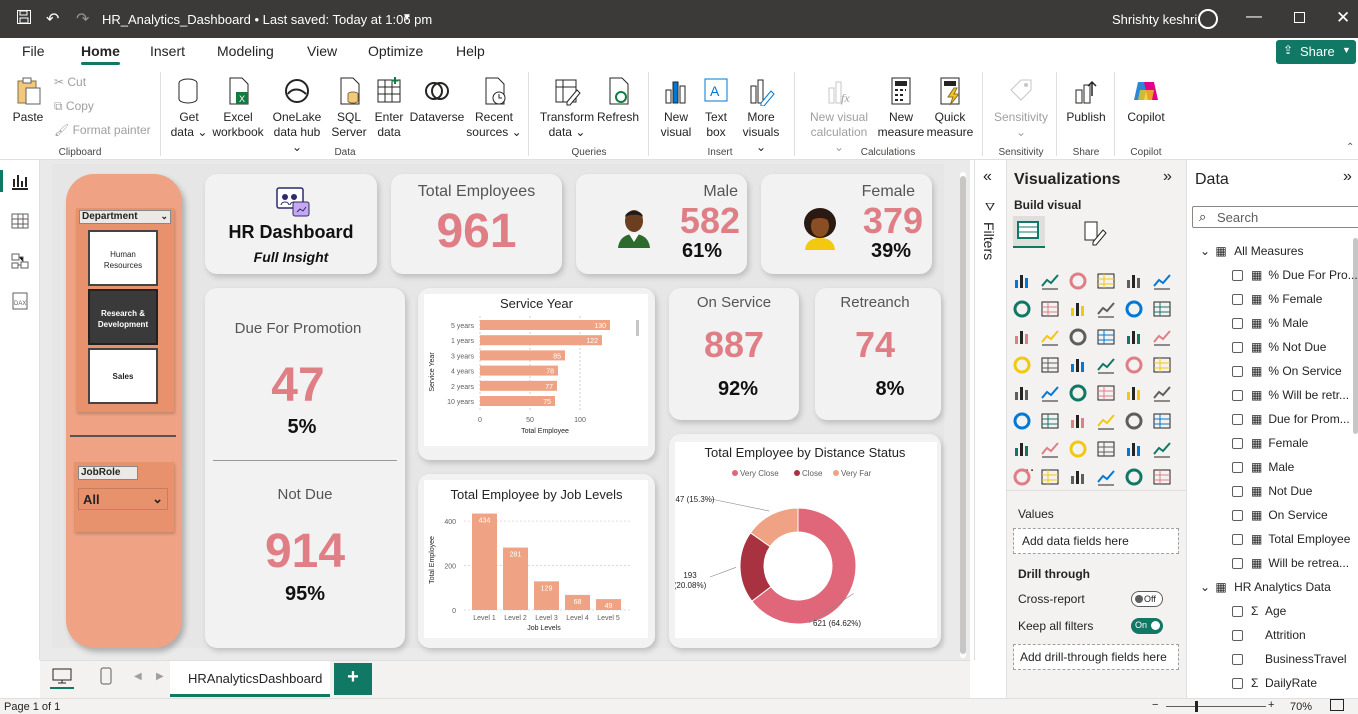  Describe the element at coordinates (437, 100) in the screenshot. I see `dataverse-button: Dataverse` at that location.